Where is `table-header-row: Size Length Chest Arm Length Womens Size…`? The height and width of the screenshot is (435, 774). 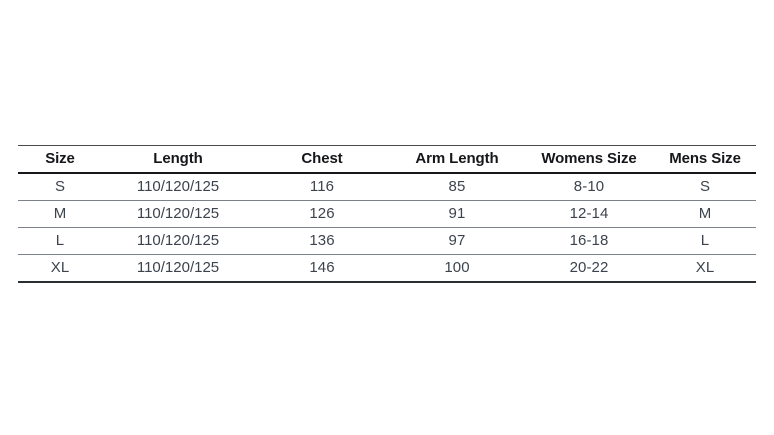
table-header-row: Size Length Chest Arm Length Womens Size… is located at coordinates (387, 159).